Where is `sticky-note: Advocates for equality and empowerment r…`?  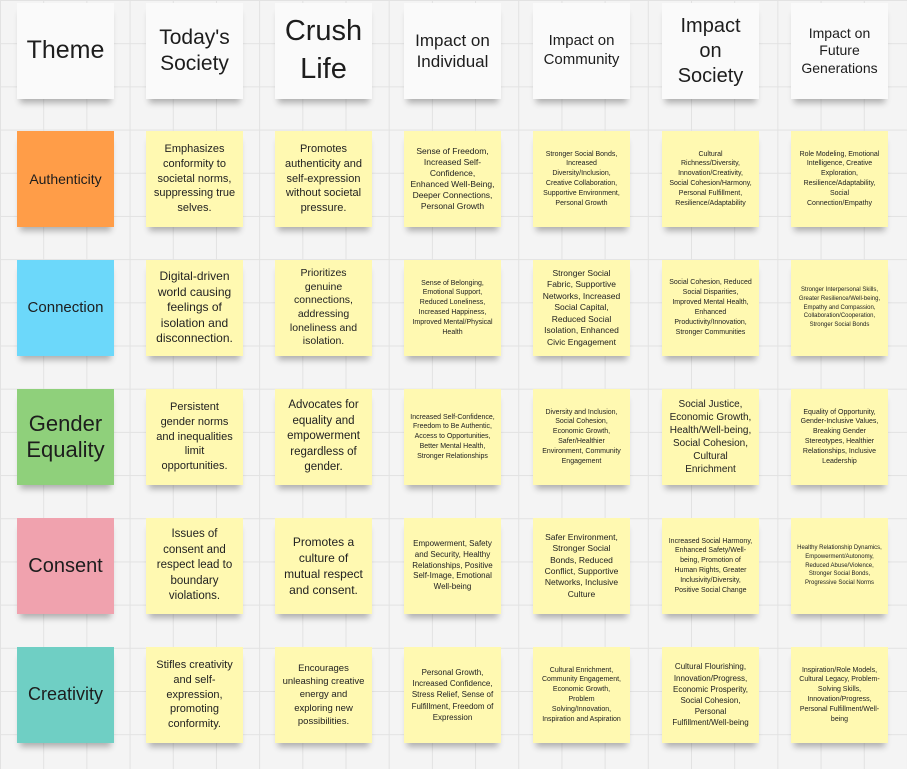 sticky-note: Advocates for equality and empowerment r… is located at coordinates (323, 437).